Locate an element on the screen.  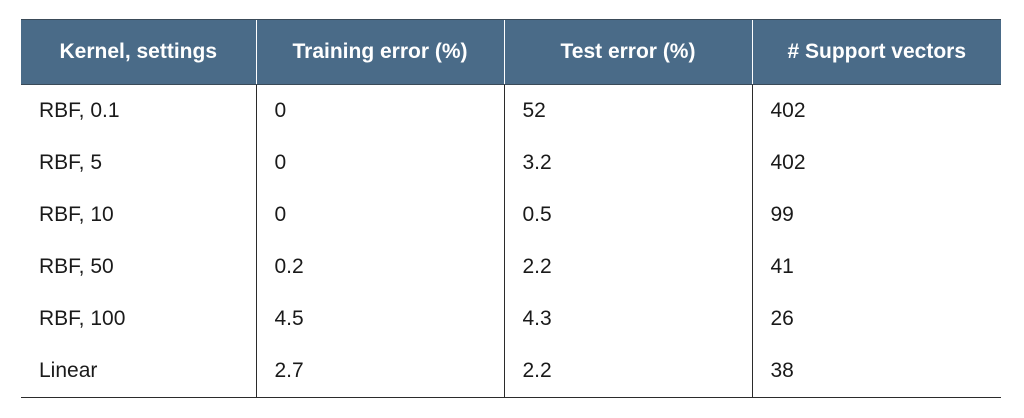
cell-training-error: 0.2 is located at coordinates (379, 267).